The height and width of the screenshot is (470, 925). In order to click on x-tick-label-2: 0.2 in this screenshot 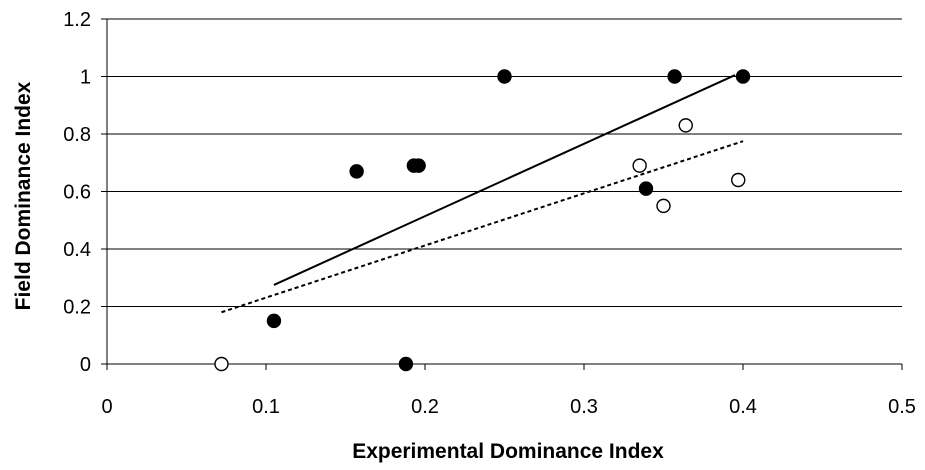, I will do `click(425, 407)`.